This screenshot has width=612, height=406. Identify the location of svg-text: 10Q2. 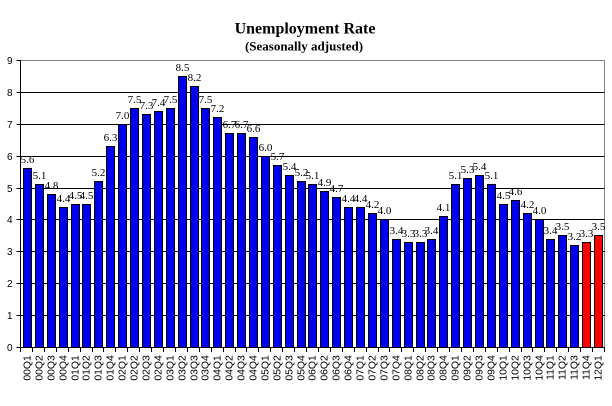
(516, 368).